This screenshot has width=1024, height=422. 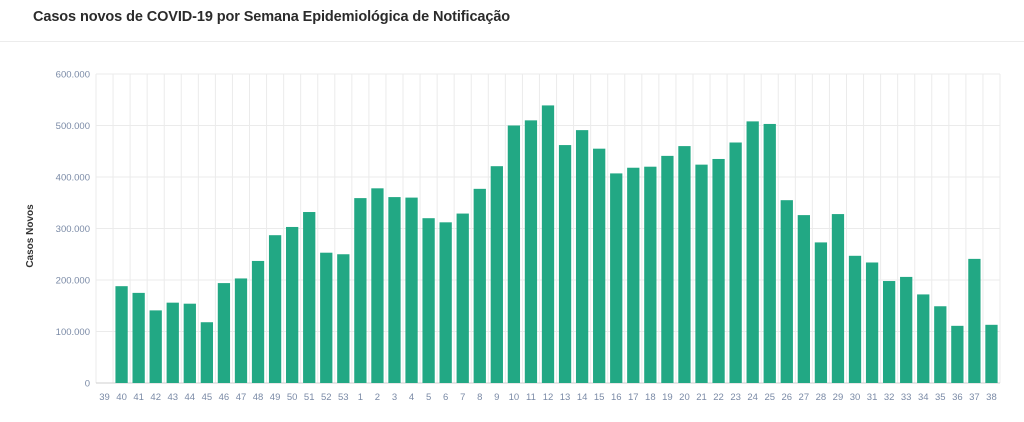 What do you see at coordinates (462, 397) in the screenshot?
I see `x-tick-label: 7` at bounding box center [462, 397].